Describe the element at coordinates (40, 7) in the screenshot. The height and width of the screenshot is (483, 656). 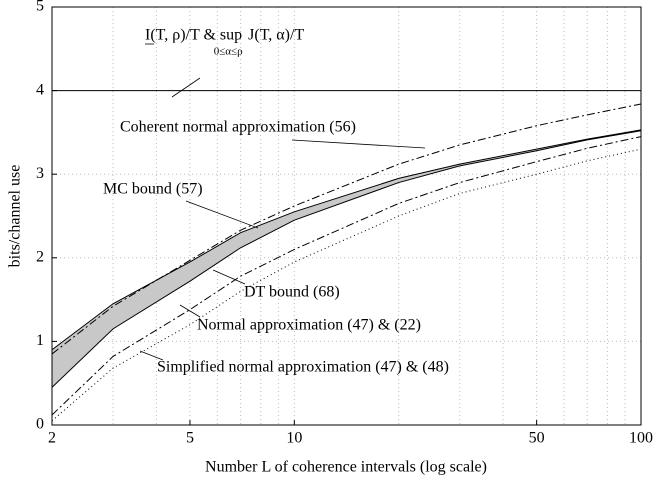
I see `y-tick-label: 5` at that location.